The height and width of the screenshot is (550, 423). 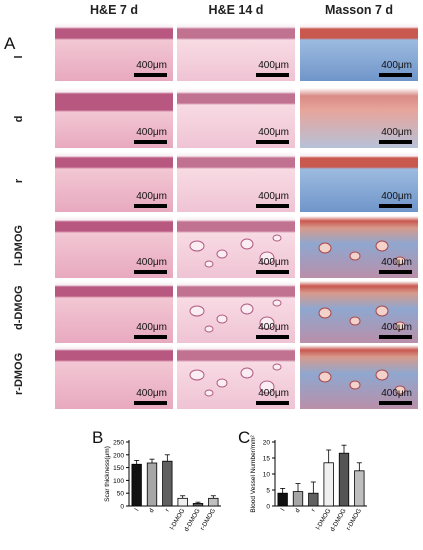 I want to click on row-label-l: l, so click(x=19, y=57).